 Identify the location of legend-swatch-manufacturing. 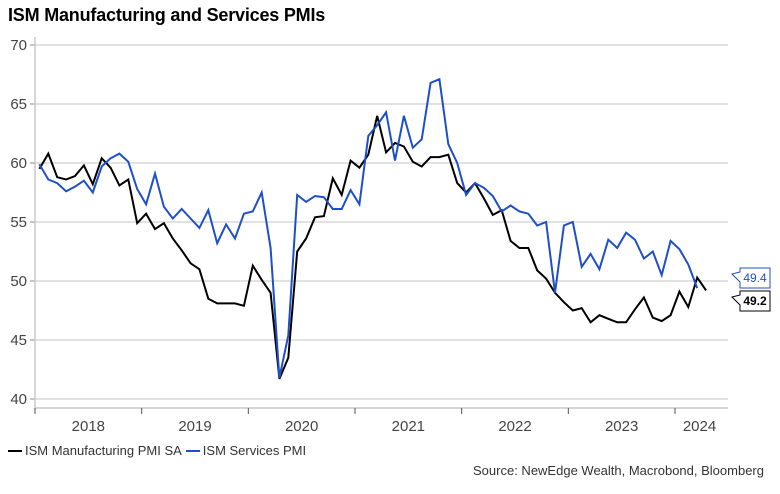
(15, 450).